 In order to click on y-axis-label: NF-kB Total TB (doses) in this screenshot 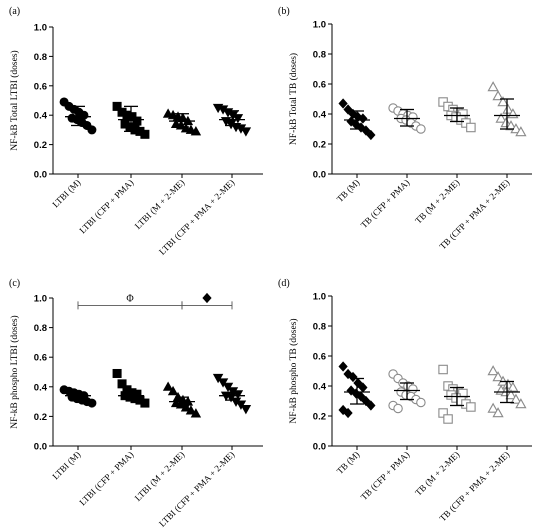, I will do `click(293, 99)`.